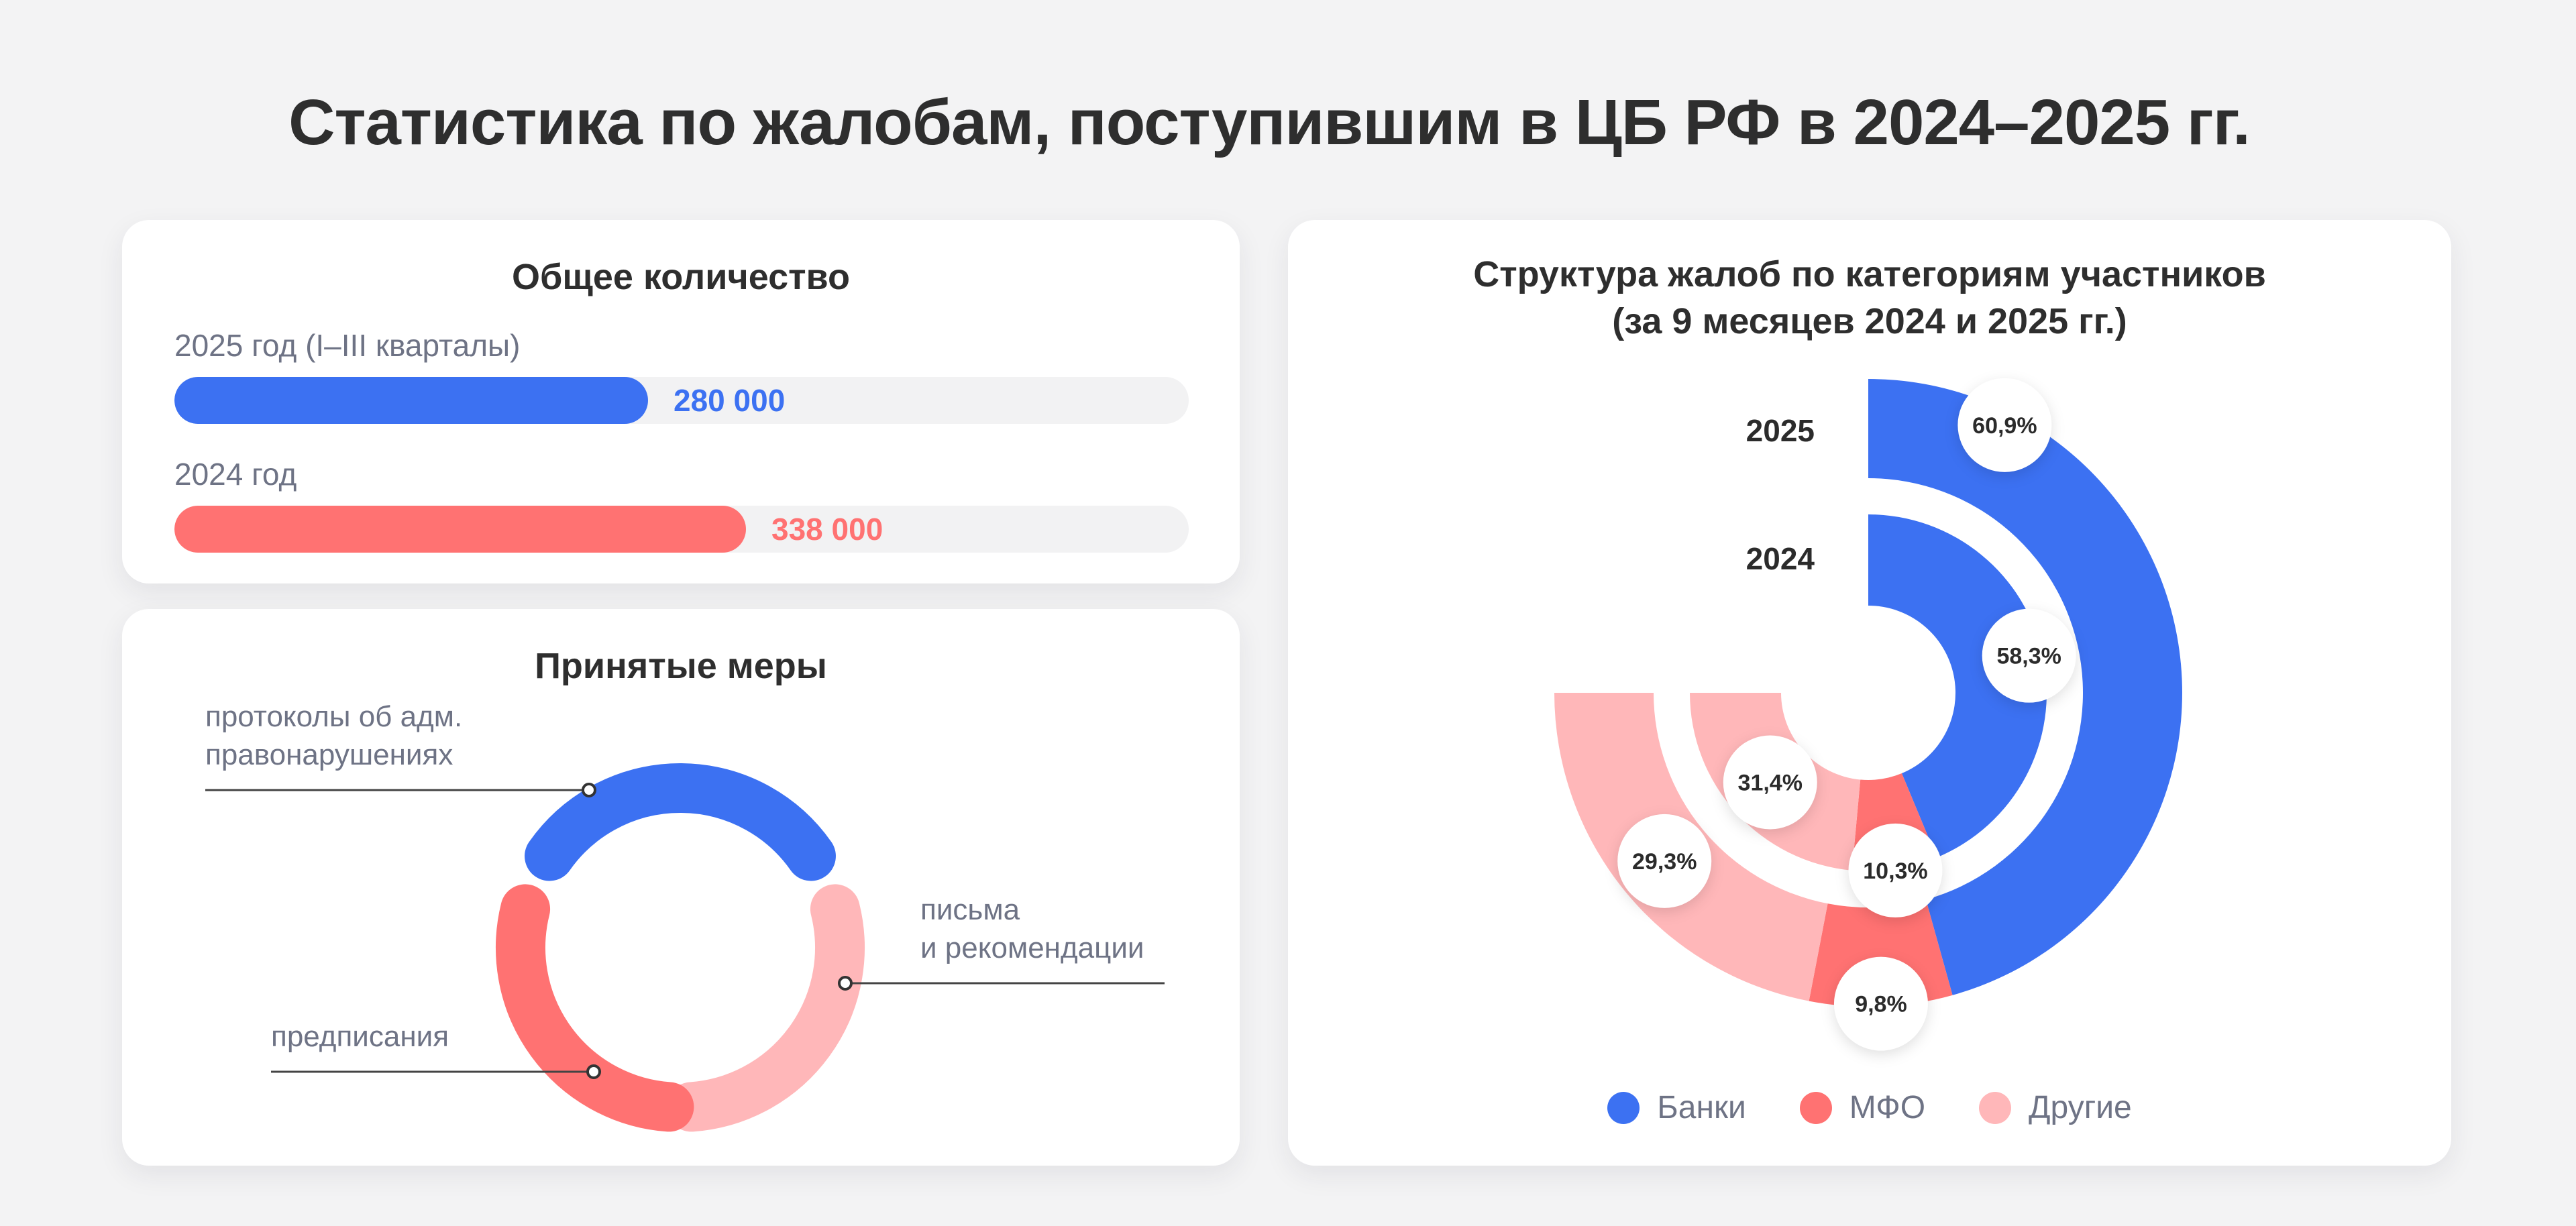 This screenshot has height=1226, width=2576. What do you see at coordinates (1623, 1107) in the screenshot?
I see `legend-dot-banks` at bounding box center [1623, 1107].